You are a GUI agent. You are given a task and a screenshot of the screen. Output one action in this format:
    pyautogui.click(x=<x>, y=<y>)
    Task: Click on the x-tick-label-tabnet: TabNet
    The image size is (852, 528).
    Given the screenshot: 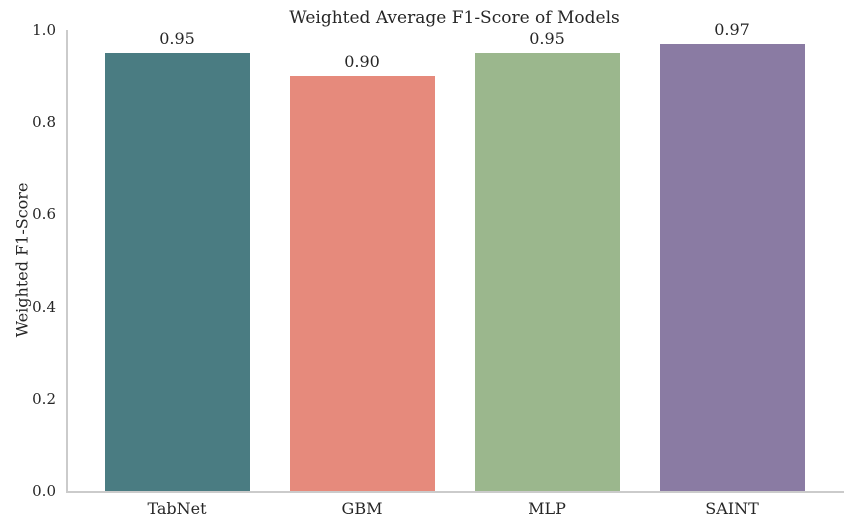 What is the action you would take?
    pyautogui.click(x=177, y=508)
    